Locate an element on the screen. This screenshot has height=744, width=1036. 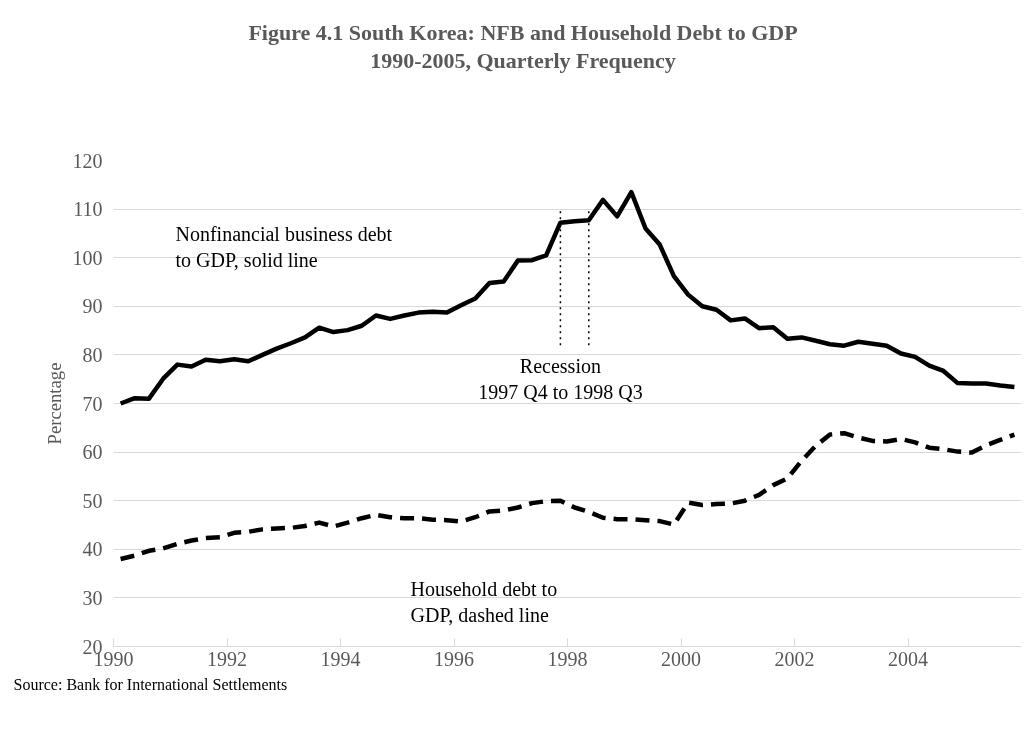
y-tick-label: 120 is located at coordinates (87, 160).